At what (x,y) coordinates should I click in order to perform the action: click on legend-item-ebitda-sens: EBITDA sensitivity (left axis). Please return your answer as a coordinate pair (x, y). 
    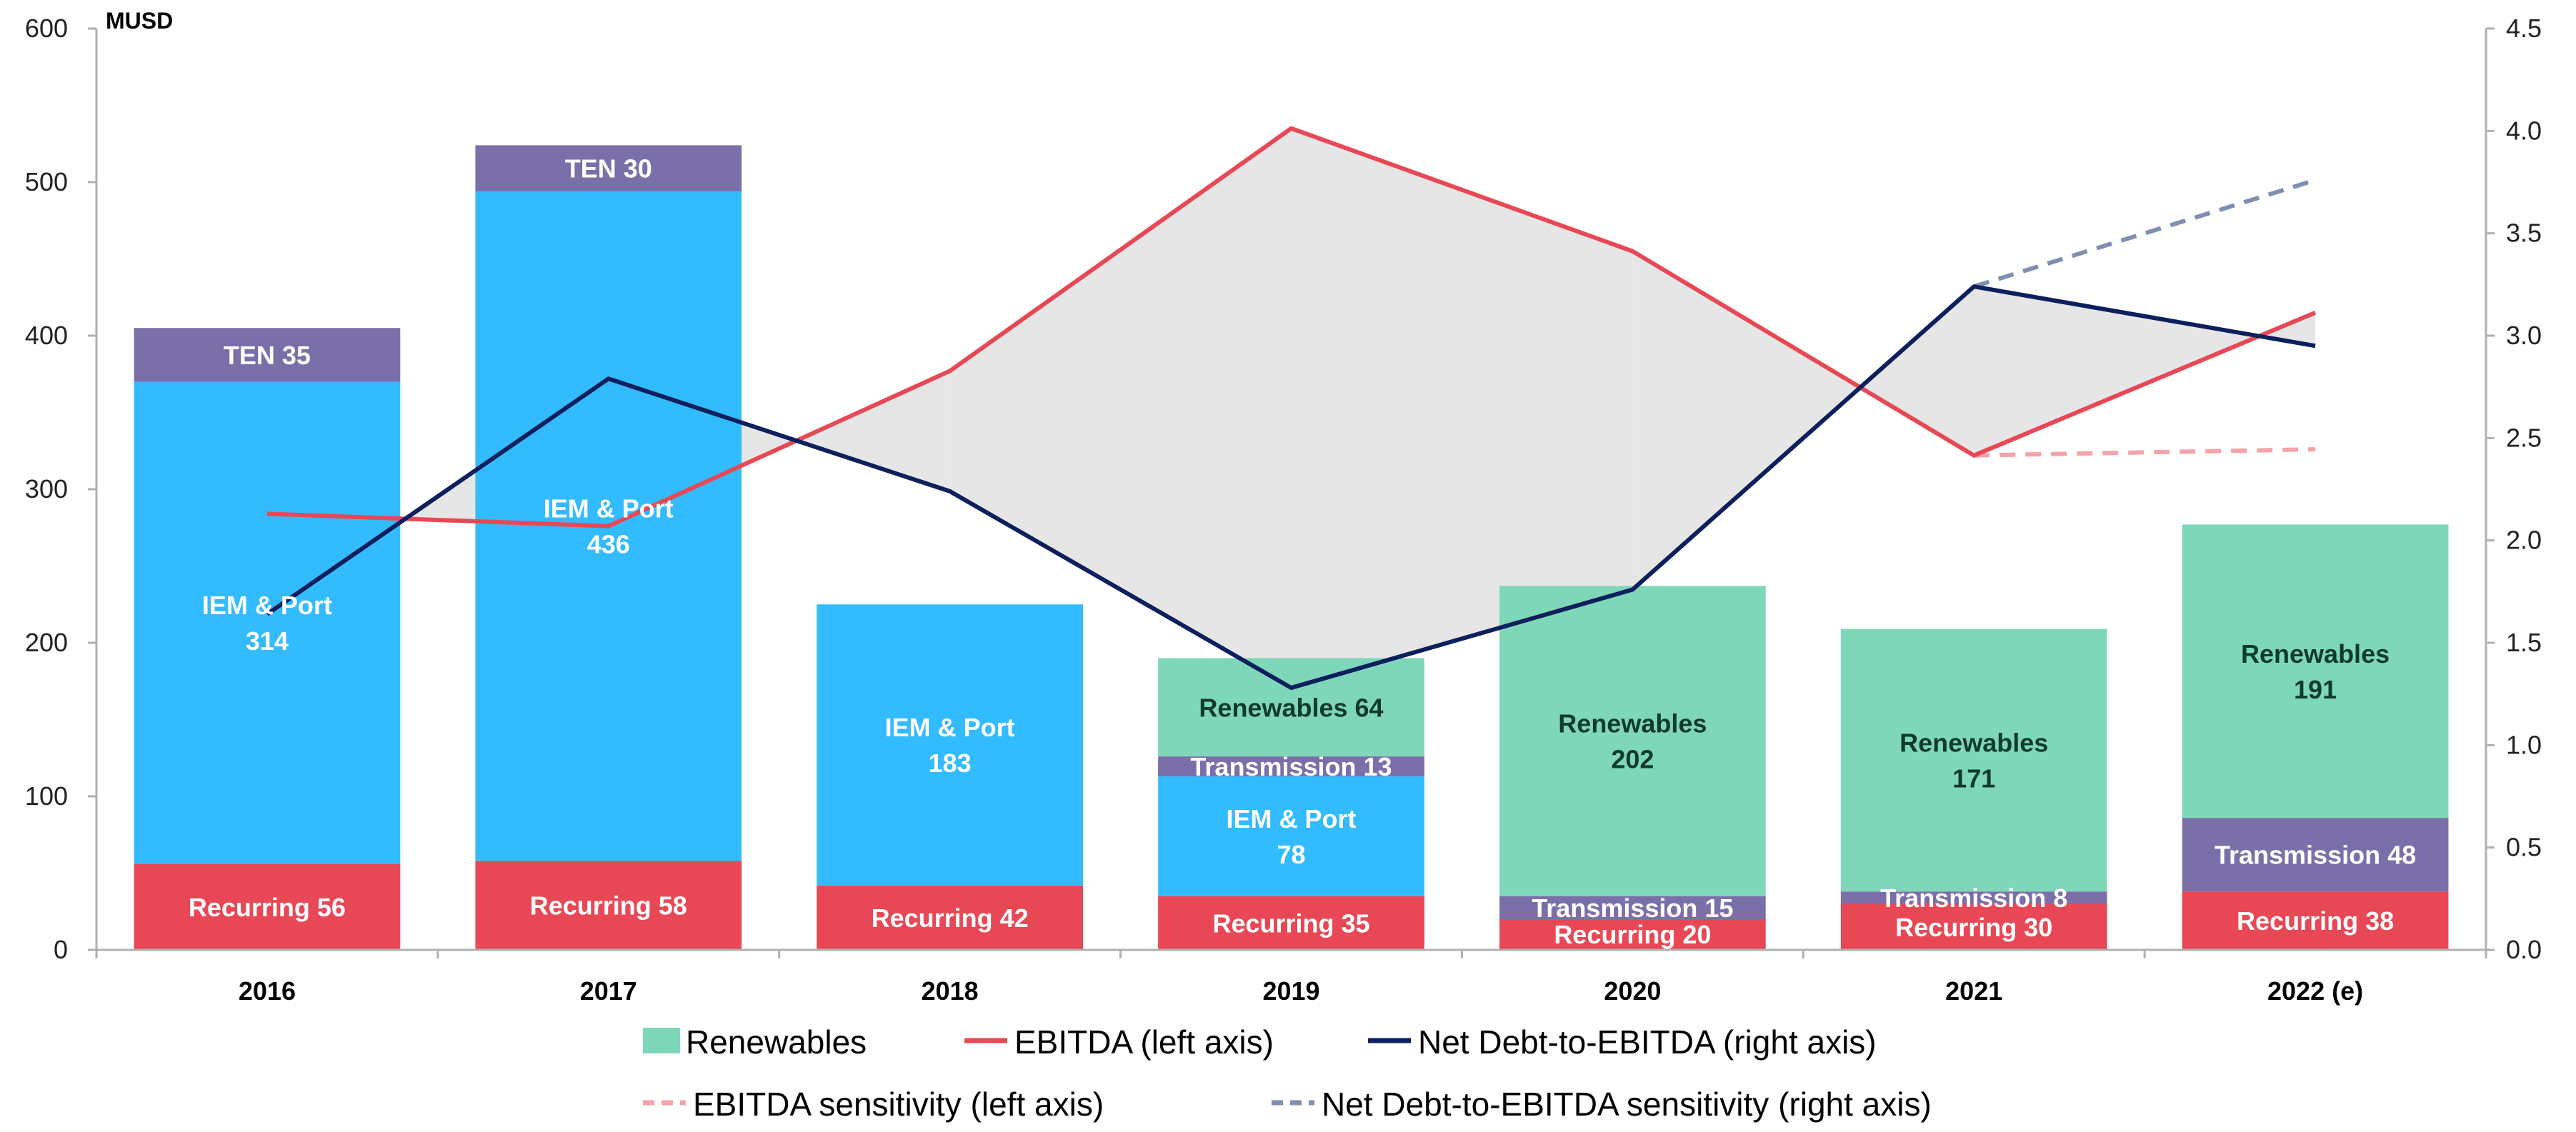
    Looking at the image, I should click on (874, 1104).